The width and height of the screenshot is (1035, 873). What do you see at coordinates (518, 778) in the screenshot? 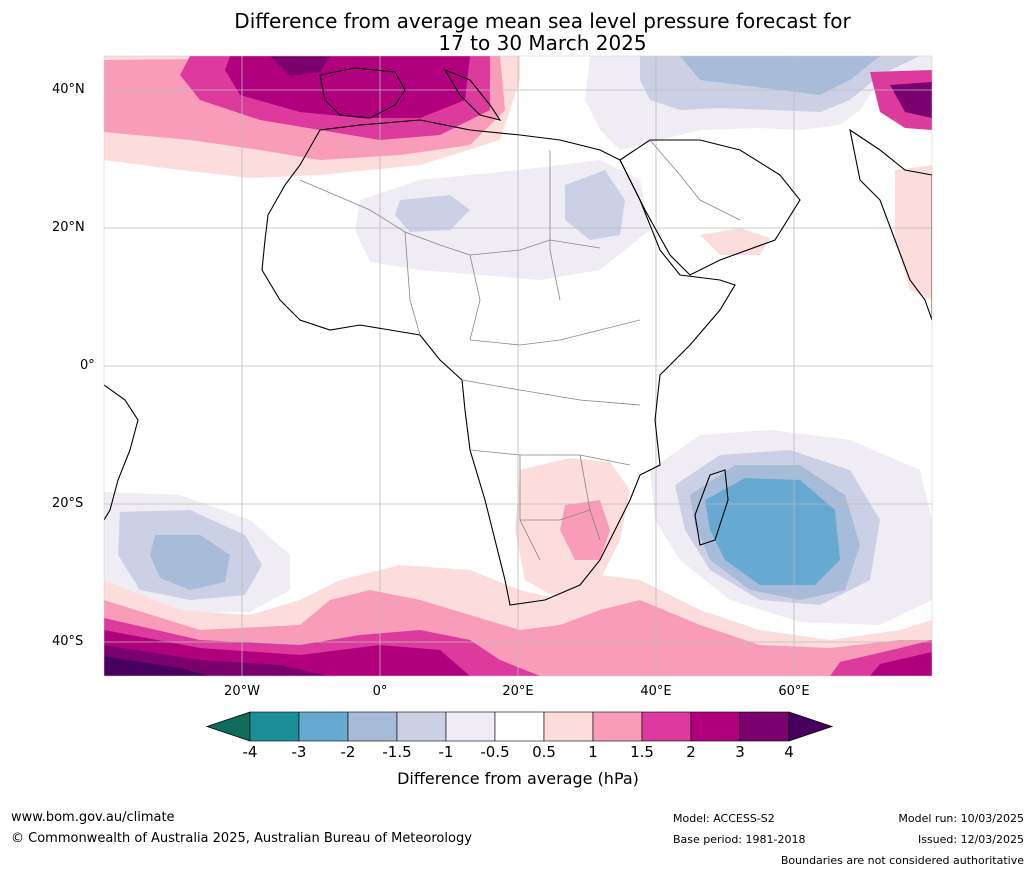
I see `colorbar-label: Difference from average (hPa)` at bounding box center [518, 778].